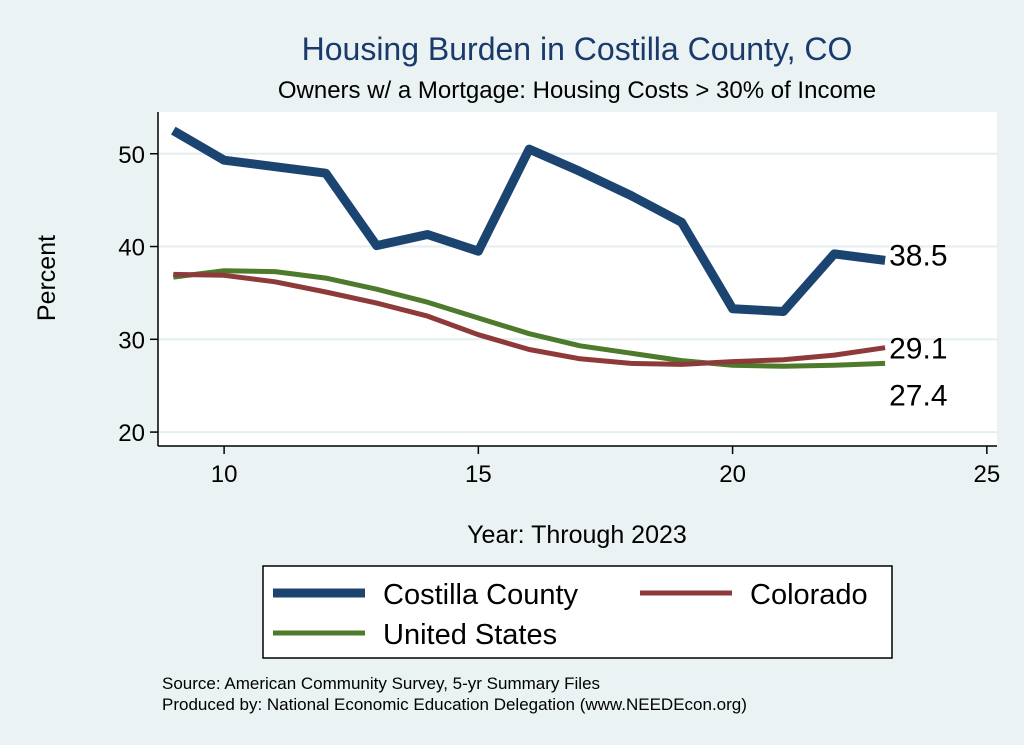  What do you see at coordinates (918, 325) in the screenshot?
I see `end-labels: 38.5 29.1 27.4` at bounding box center [918, 325].